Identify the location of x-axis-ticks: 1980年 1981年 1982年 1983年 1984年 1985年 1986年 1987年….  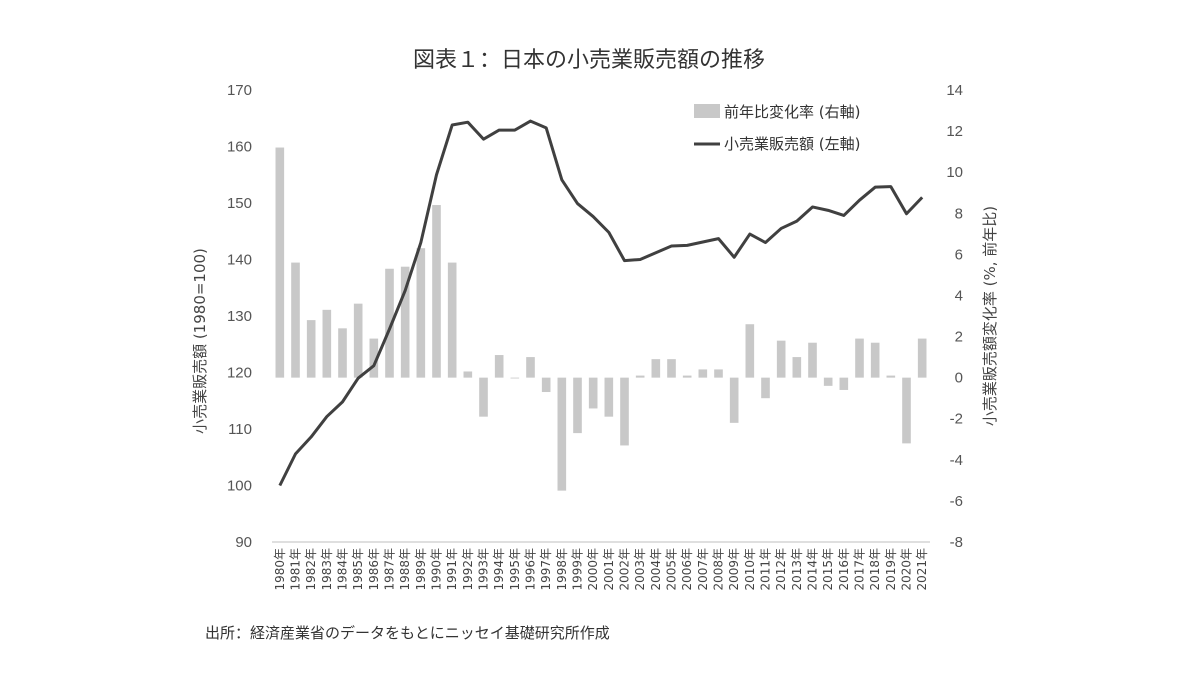
(601, 569).